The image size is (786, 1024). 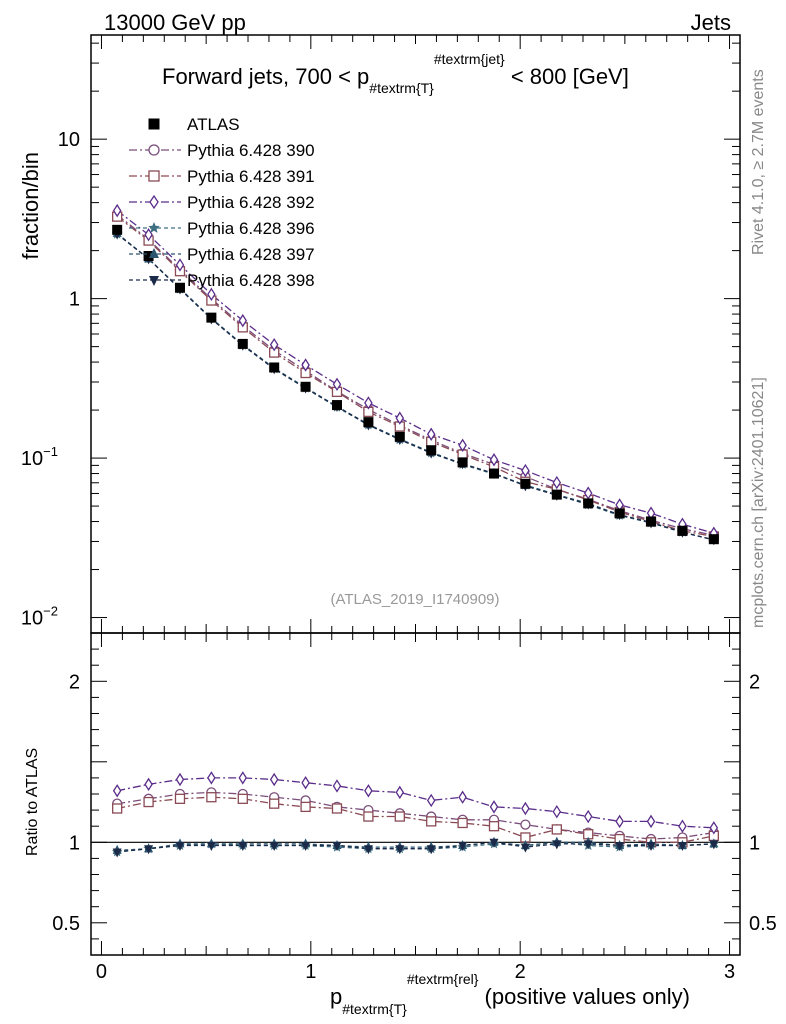 What do you see at coordinates (101, 972) in the screenshot?
I see `x-tick-label: 0` at bounding box center [101, 972].